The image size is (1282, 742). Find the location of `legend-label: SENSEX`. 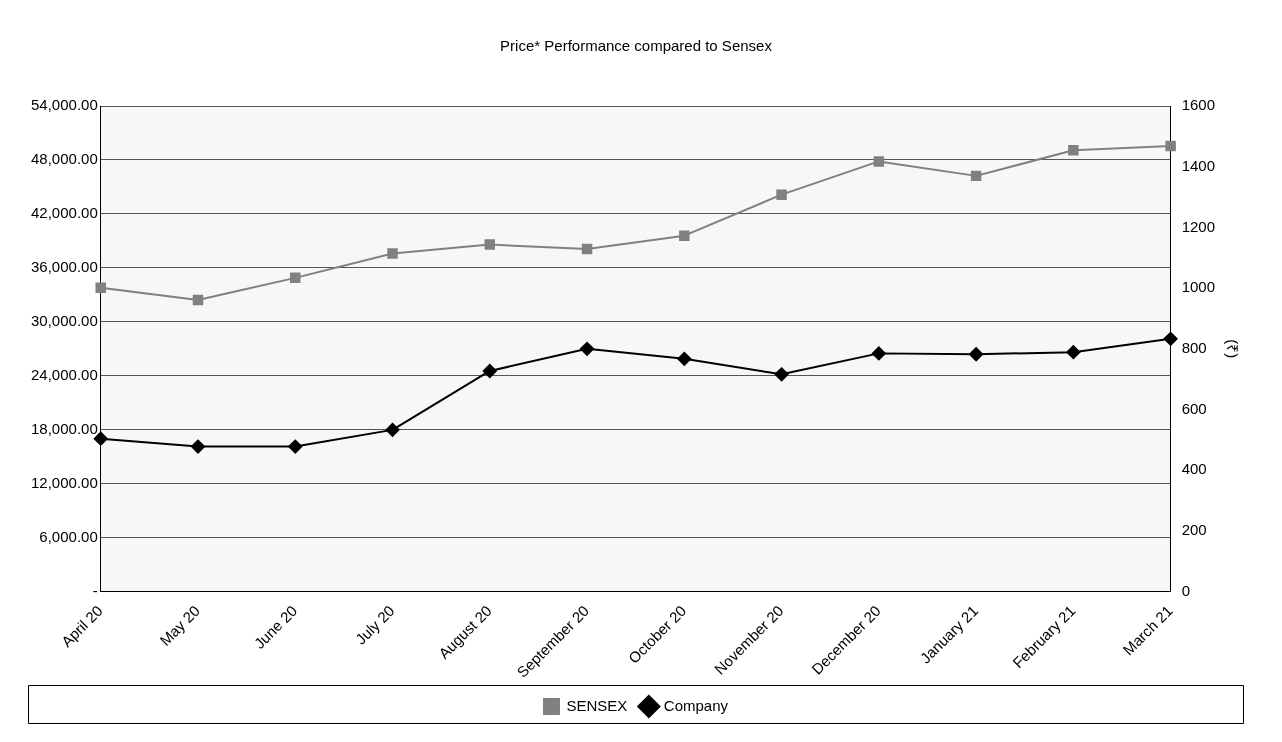

legend-label: SENSEX is located at coordinates (597, 705).